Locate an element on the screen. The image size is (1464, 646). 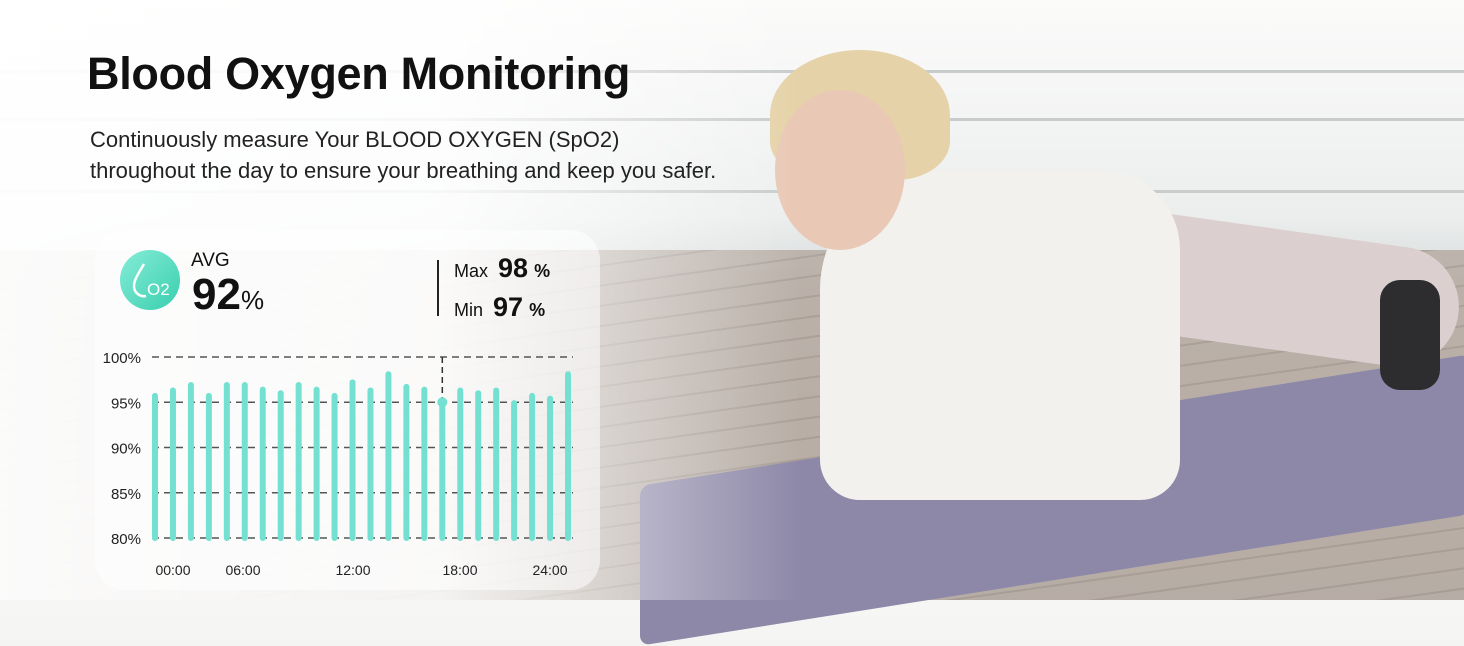
x-tick-label: 00:00 is located at coordinates (172, 570).